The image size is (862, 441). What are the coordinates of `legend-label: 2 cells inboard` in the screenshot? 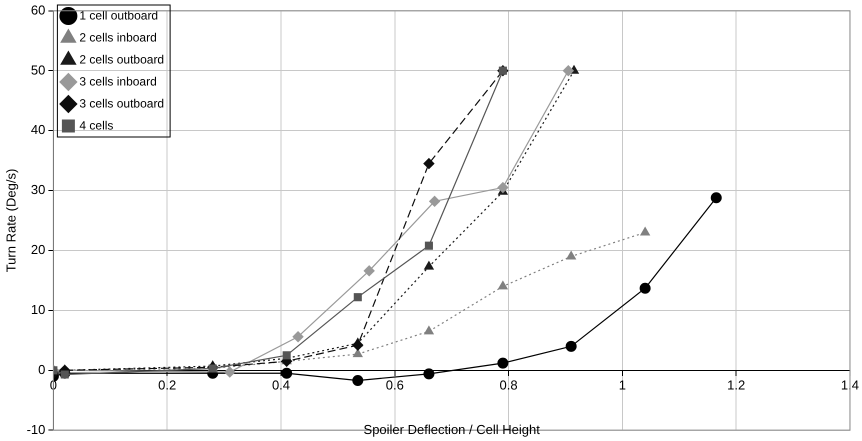 It's located at (118, 37).